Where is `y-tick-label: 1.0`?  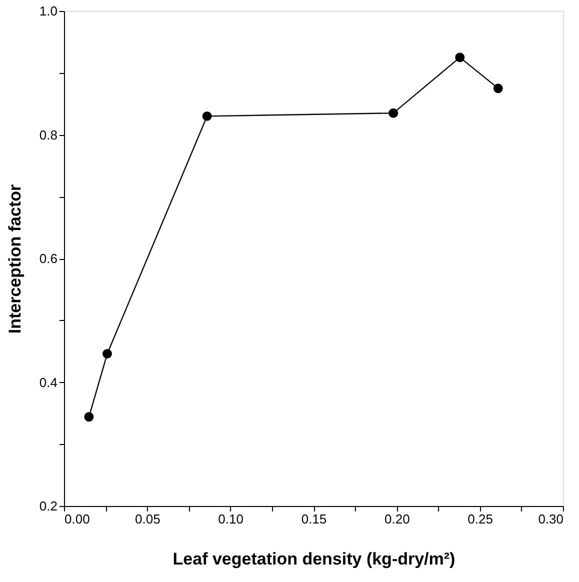
y-tick-label: 1.0 is located at coordinates (48, 11).